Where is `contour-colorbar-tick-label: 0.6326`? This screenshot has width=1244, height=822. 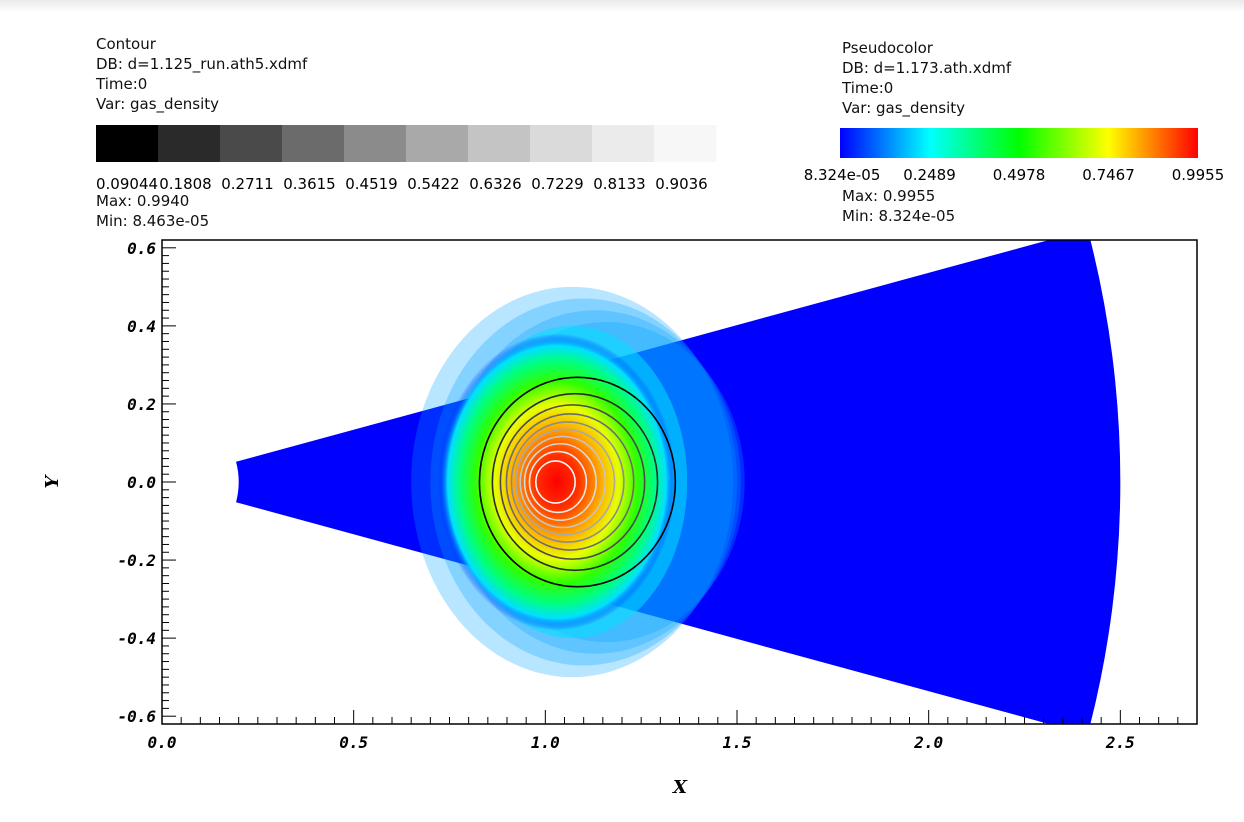 contour-colorbar-tick-label: 0.6326 is located at coordinates (495, 184).